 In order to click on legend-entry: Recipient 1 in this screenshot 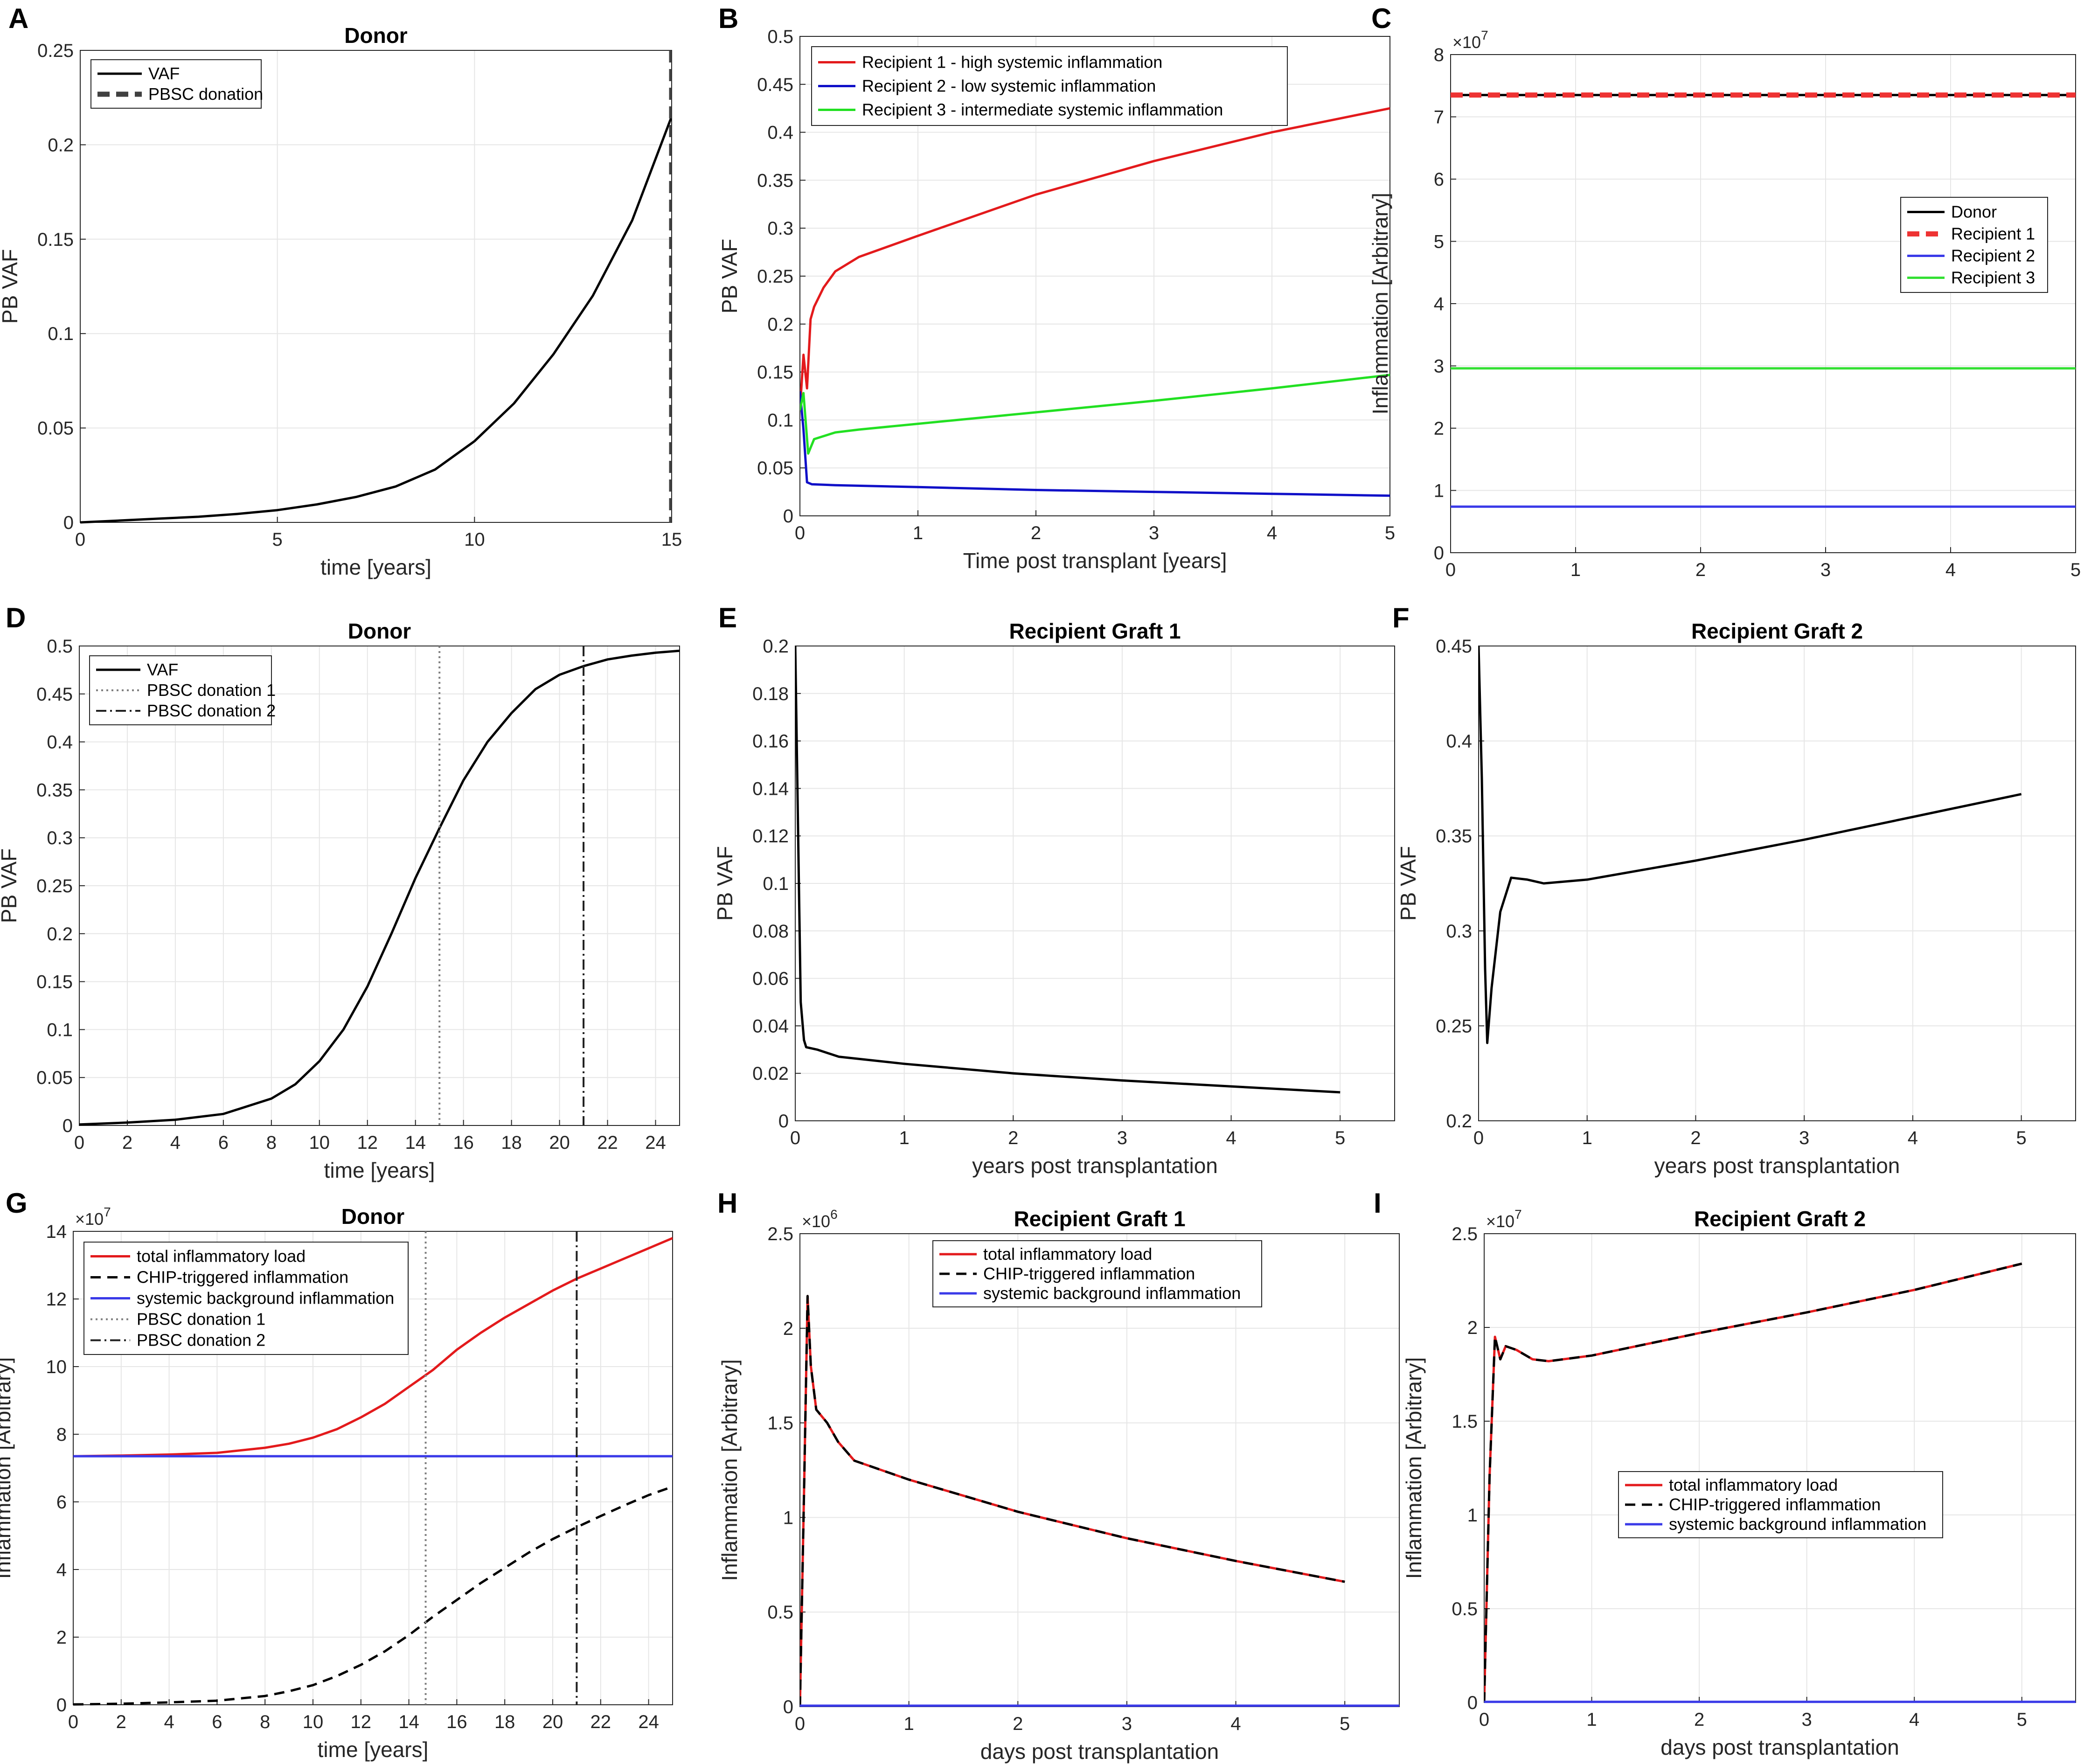, I will do `click(1993, 233)`.